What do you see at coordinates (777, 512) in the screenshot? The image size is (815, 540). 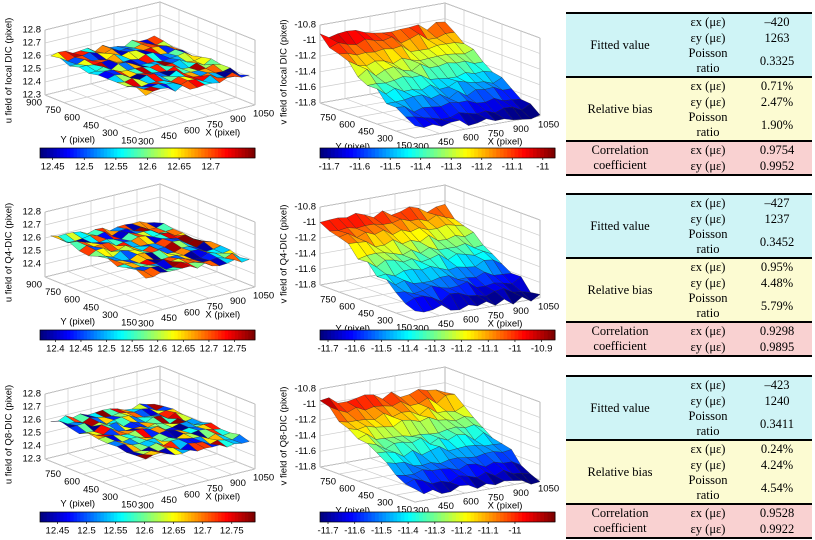 I see `value: 0.9528` at bounding box center [777, 512].